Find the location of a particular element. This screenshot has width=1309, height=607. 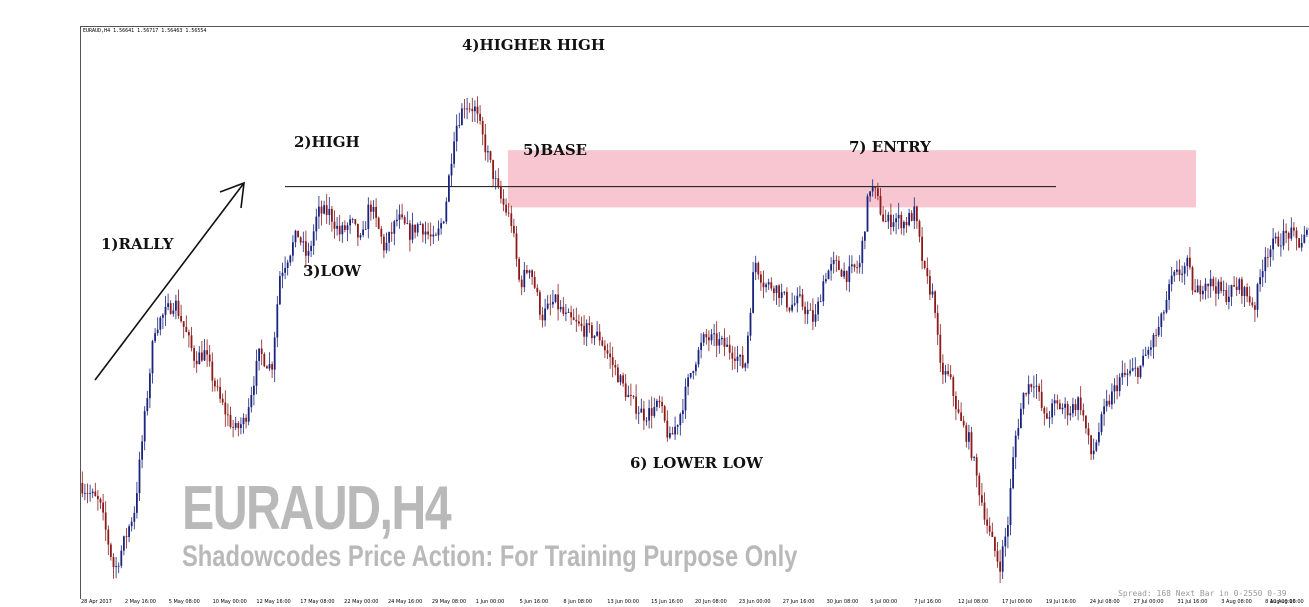

x-tick-label: 5 May 08:00 is located at coordinates (184, 602).